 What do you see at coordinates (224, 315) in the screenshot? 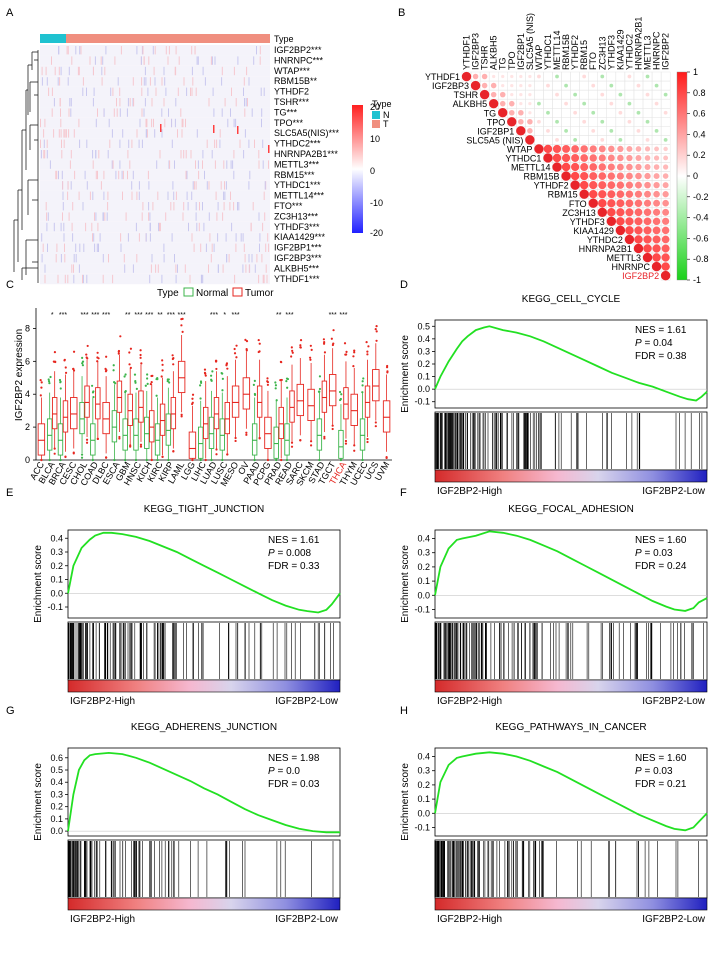
I see `boxplot-significance-mark: *` at bounding box center [224, 315].